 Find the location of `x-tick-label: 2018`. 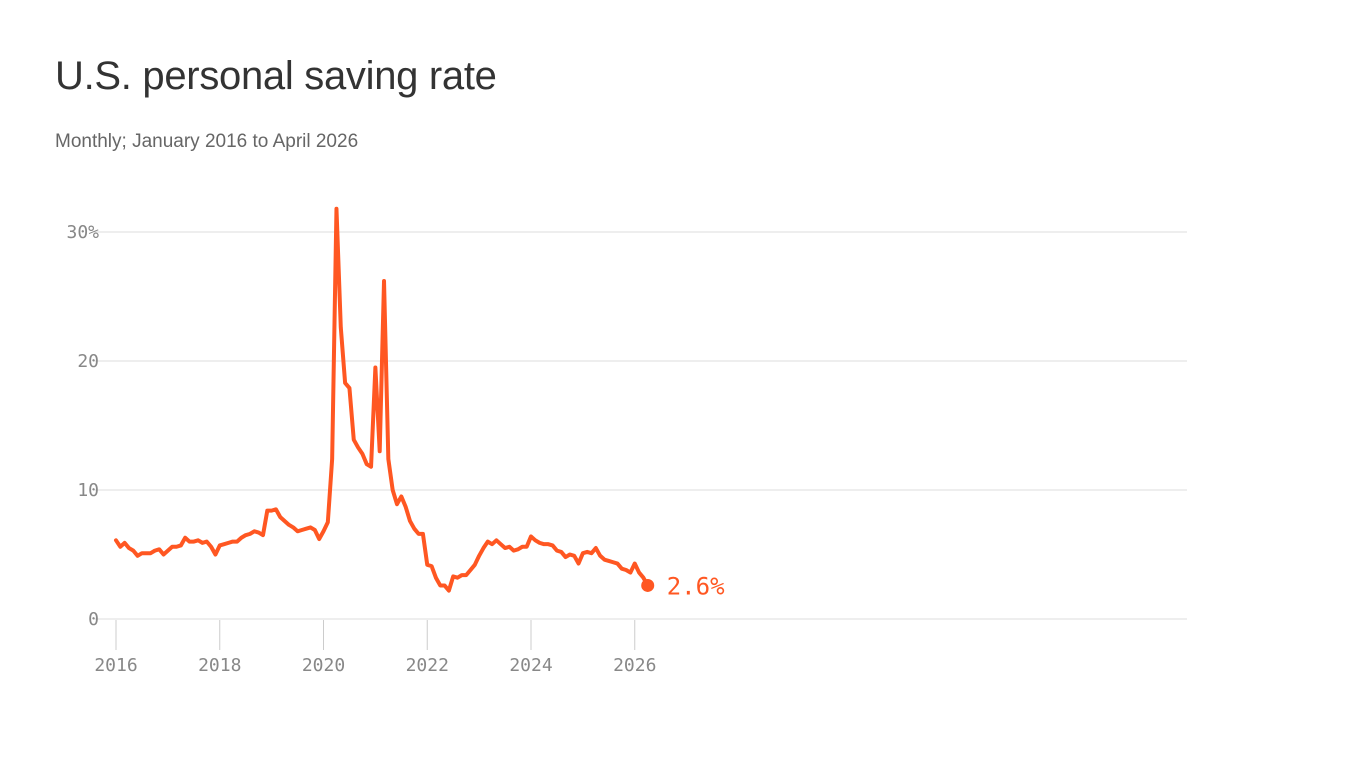

x-tick-label: 2018 is located at coordinates (219, 665).